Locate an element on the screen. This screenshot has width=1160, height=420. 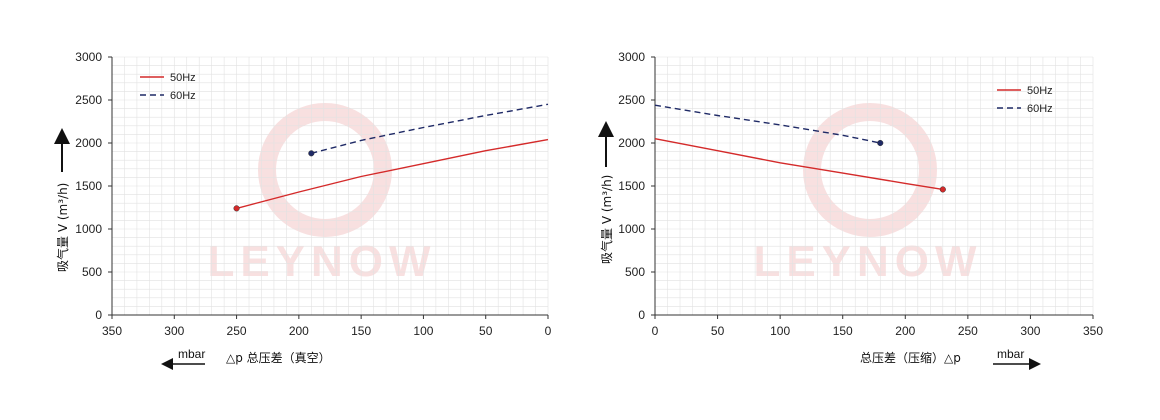
x-axis-title: 总压差（压缩）△p mbar is located at coordinates (950, 358).